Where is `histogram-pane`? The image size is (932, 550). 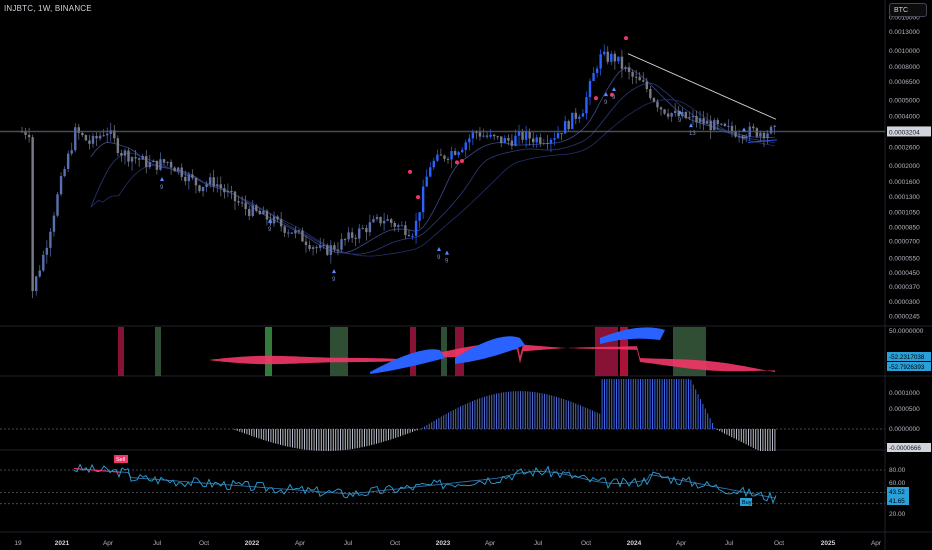 histogram-pane is located at coordinates (442, 415).